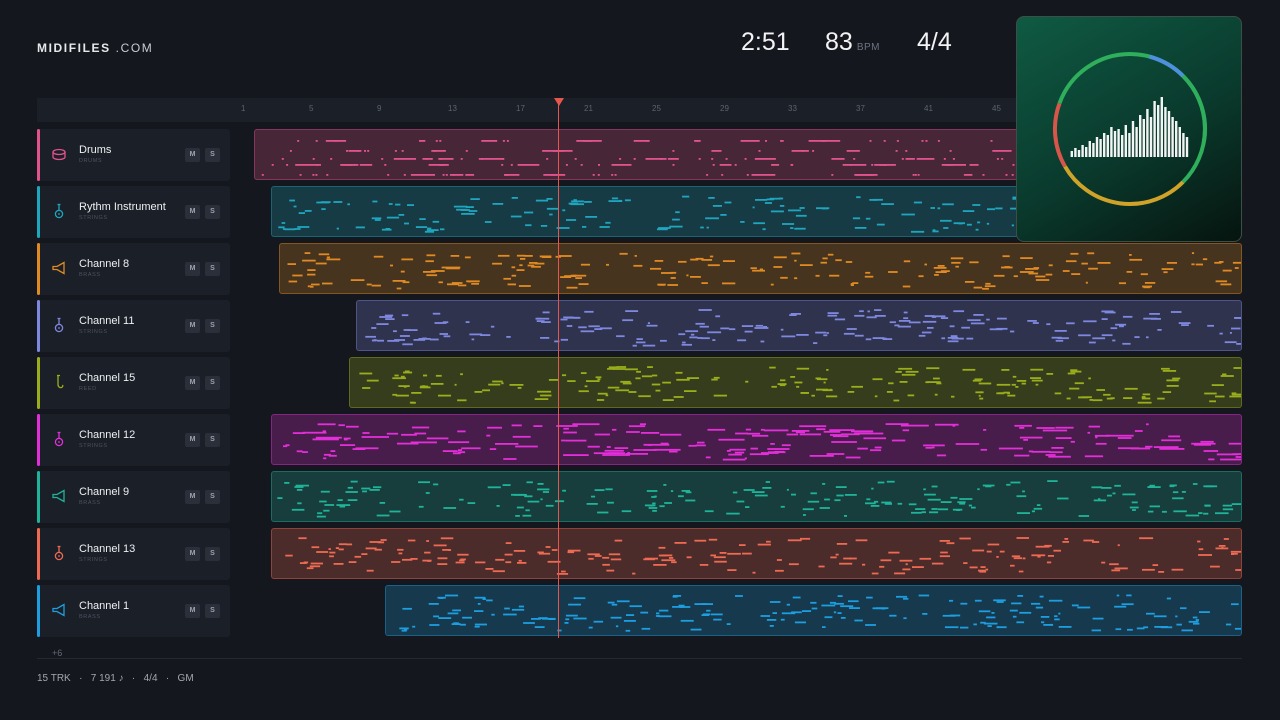 The width and height of the screenshot is (1280, 720). Describe the element at coordinates (107, 678) in the screenshot. I see `note-count: 7 191 ♪` at that location.